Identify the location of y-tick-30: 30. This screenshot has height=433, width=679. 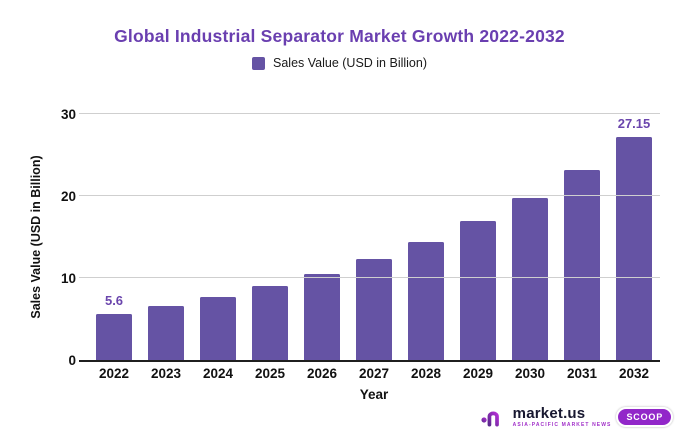
(68, 114).